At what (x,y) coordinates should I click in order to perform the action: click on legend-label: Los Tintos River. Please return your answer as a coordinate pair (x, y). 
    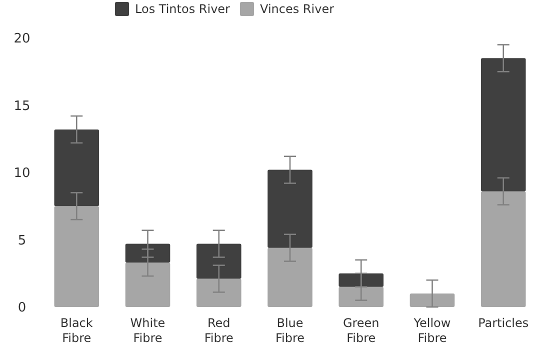
    Looking at the image, I should click on (182, 9).